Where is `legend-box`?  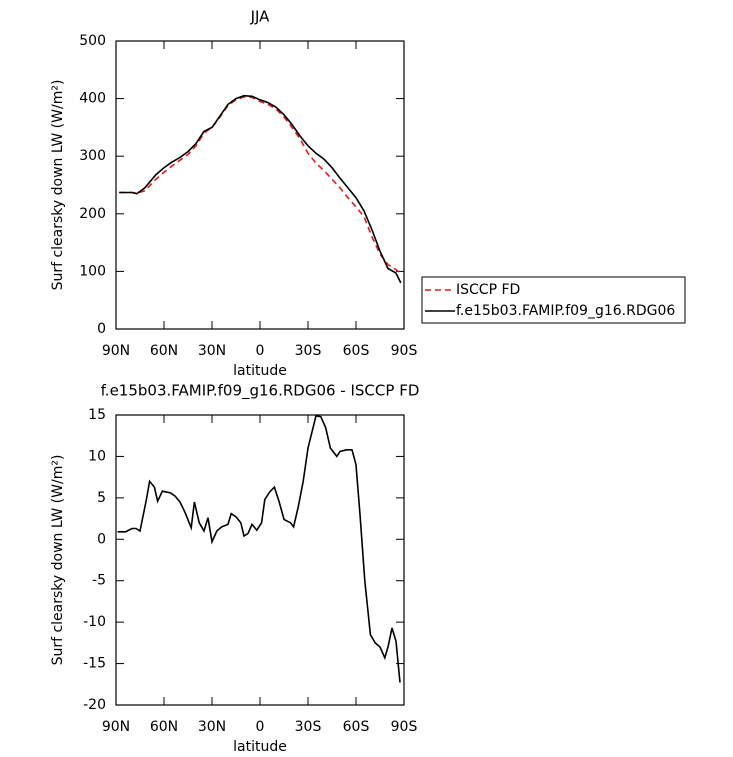 legend-box is located at coordinates (553, 300).